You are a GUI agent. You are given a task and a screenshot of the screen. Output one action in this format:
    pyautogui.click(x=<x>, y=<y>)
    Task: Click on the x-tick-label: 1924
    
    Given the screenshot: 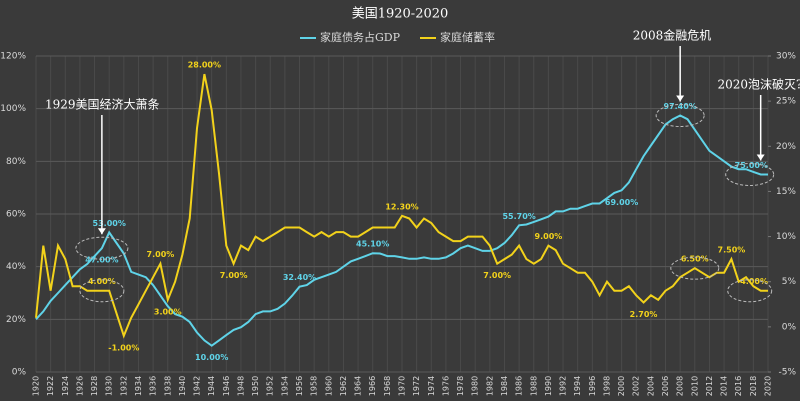 What is the action you would take?
    pyautogui.click(x=65, y=386)
    